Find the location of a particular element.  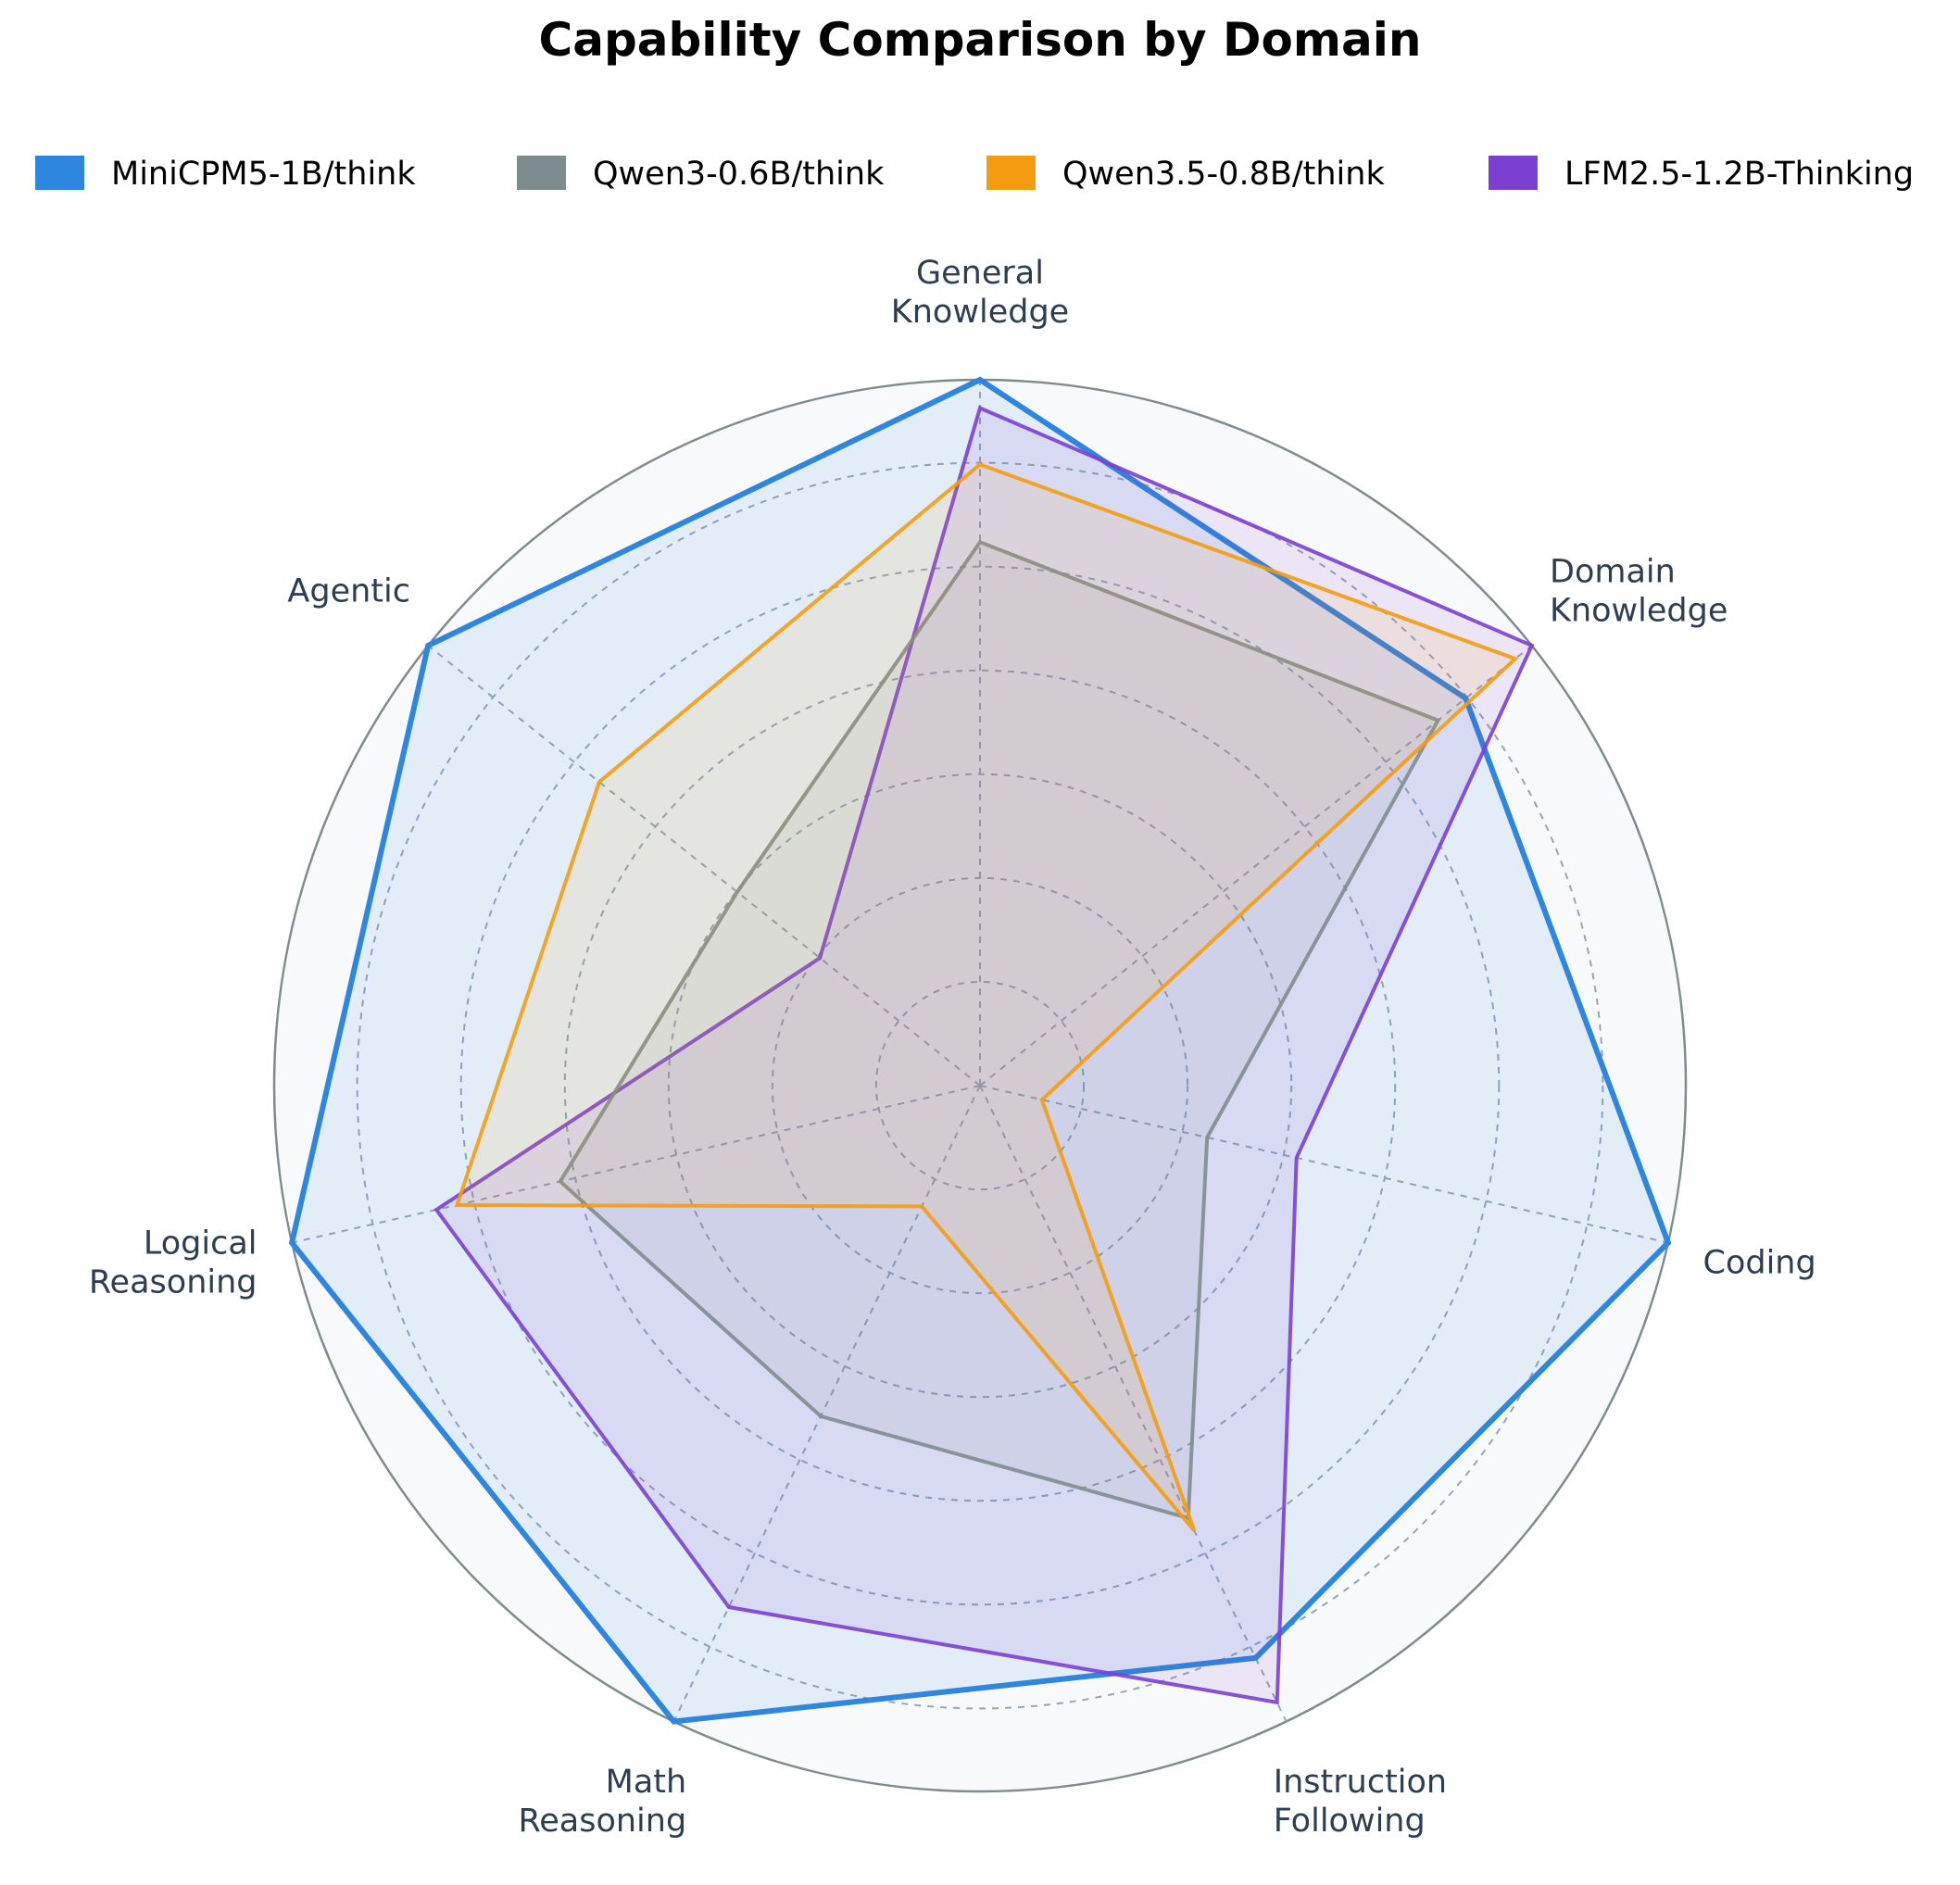

grid-spoke-logical_reasoning is located at coordinates (636, 1164).